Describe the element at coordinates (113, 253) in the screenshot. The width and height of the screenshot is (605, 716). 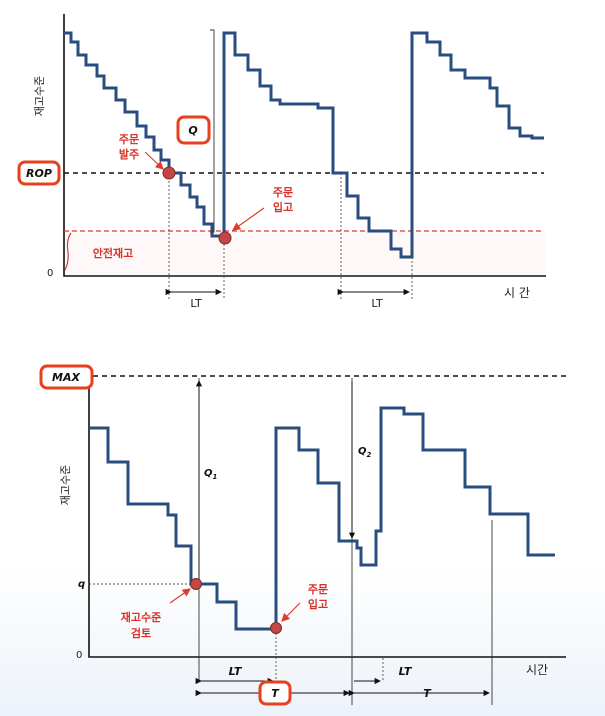
I see `safety-stock-label: 안전재고` at that location.